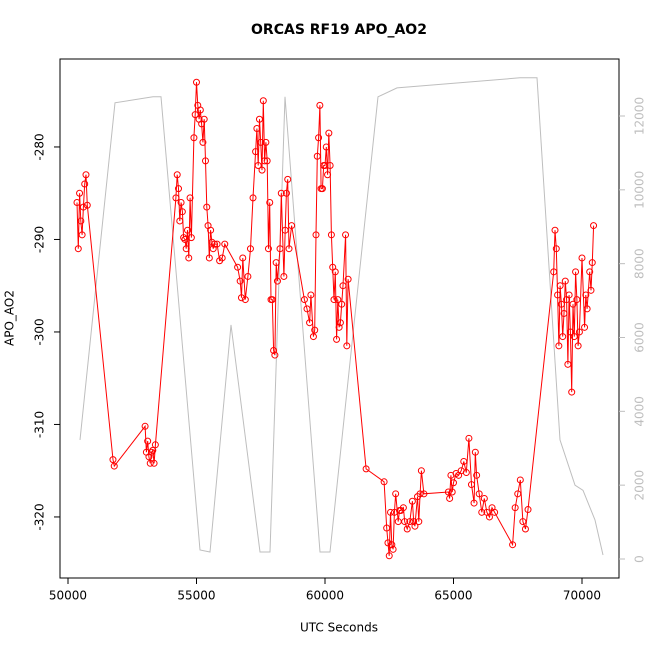 The height and width of the screenshot is (650, 650). Describe the element at coordinates (339, 30) in the screenshot. I see `chart-title: ORCAS RF19 APO_AO2` at that location.